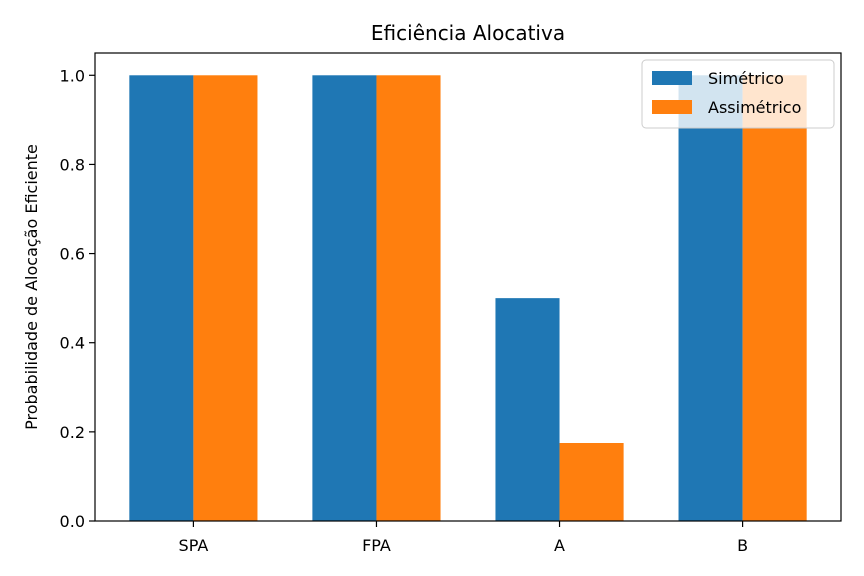 This screenshot has width=864, height=576. Describe the element at coordinates (527, 409) in the screenshot. I see `bar-simetrico-a` at that location.